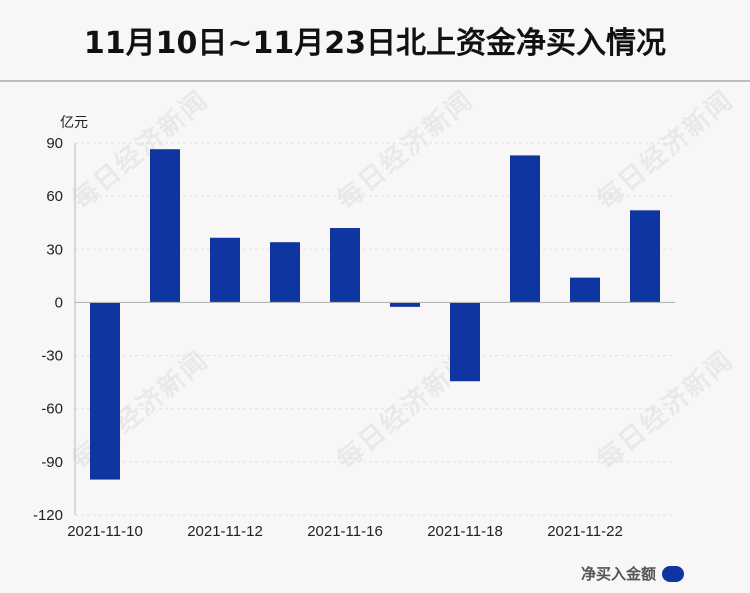  I want to click on y-tick-label: 90, so click(54, 143).